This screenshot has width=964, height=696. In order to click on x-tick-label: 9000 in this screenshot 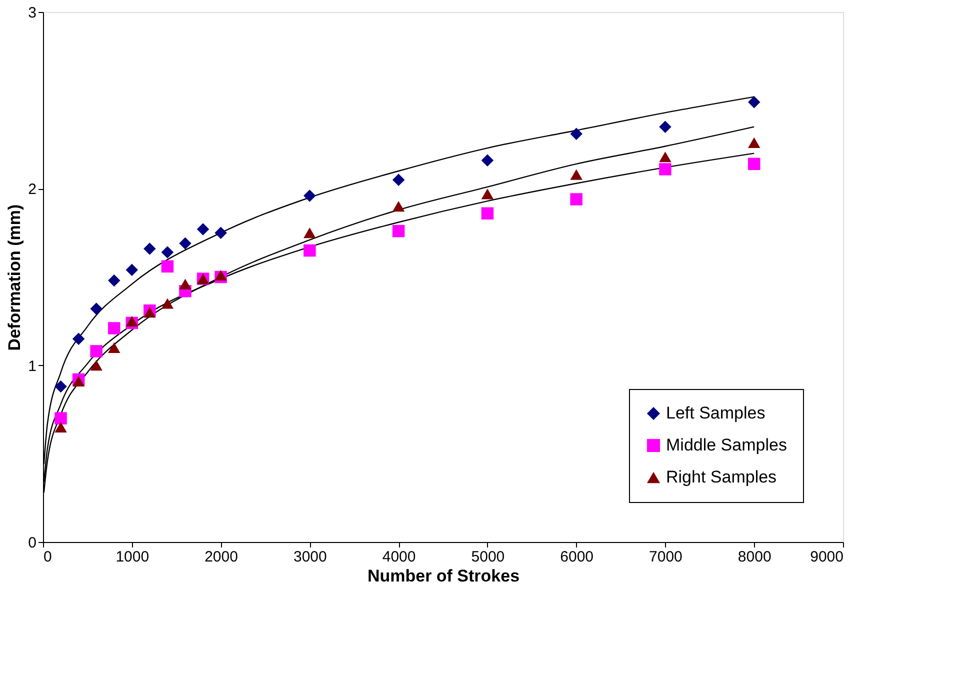, I will do `click(827, 557)`.